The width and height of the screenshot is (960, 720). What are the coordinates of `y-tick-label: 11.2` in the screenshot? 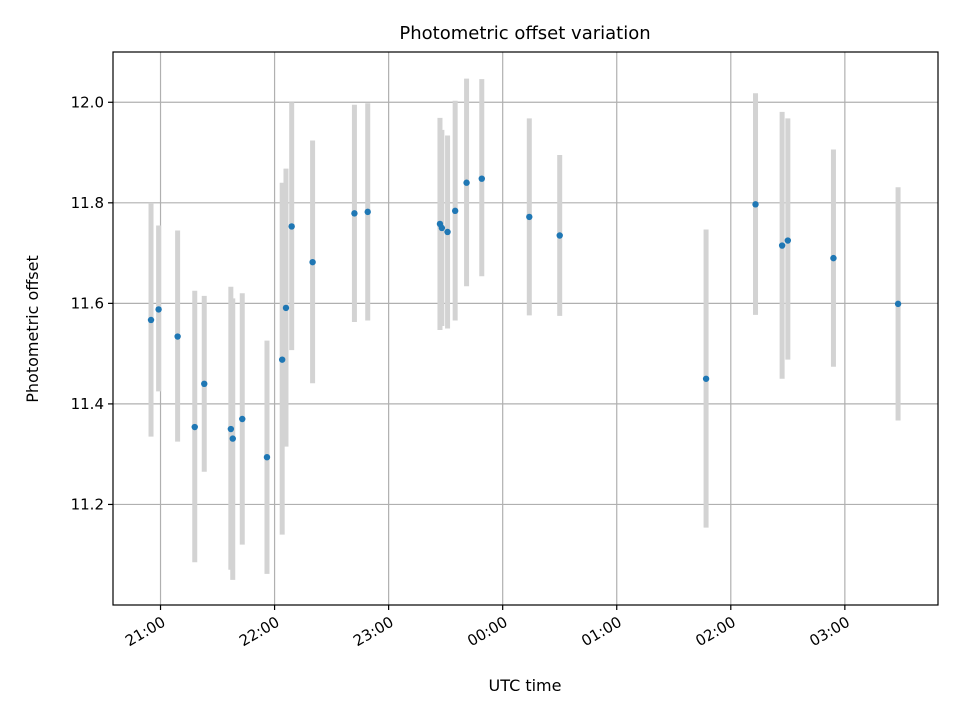 It's located at (87, 504).